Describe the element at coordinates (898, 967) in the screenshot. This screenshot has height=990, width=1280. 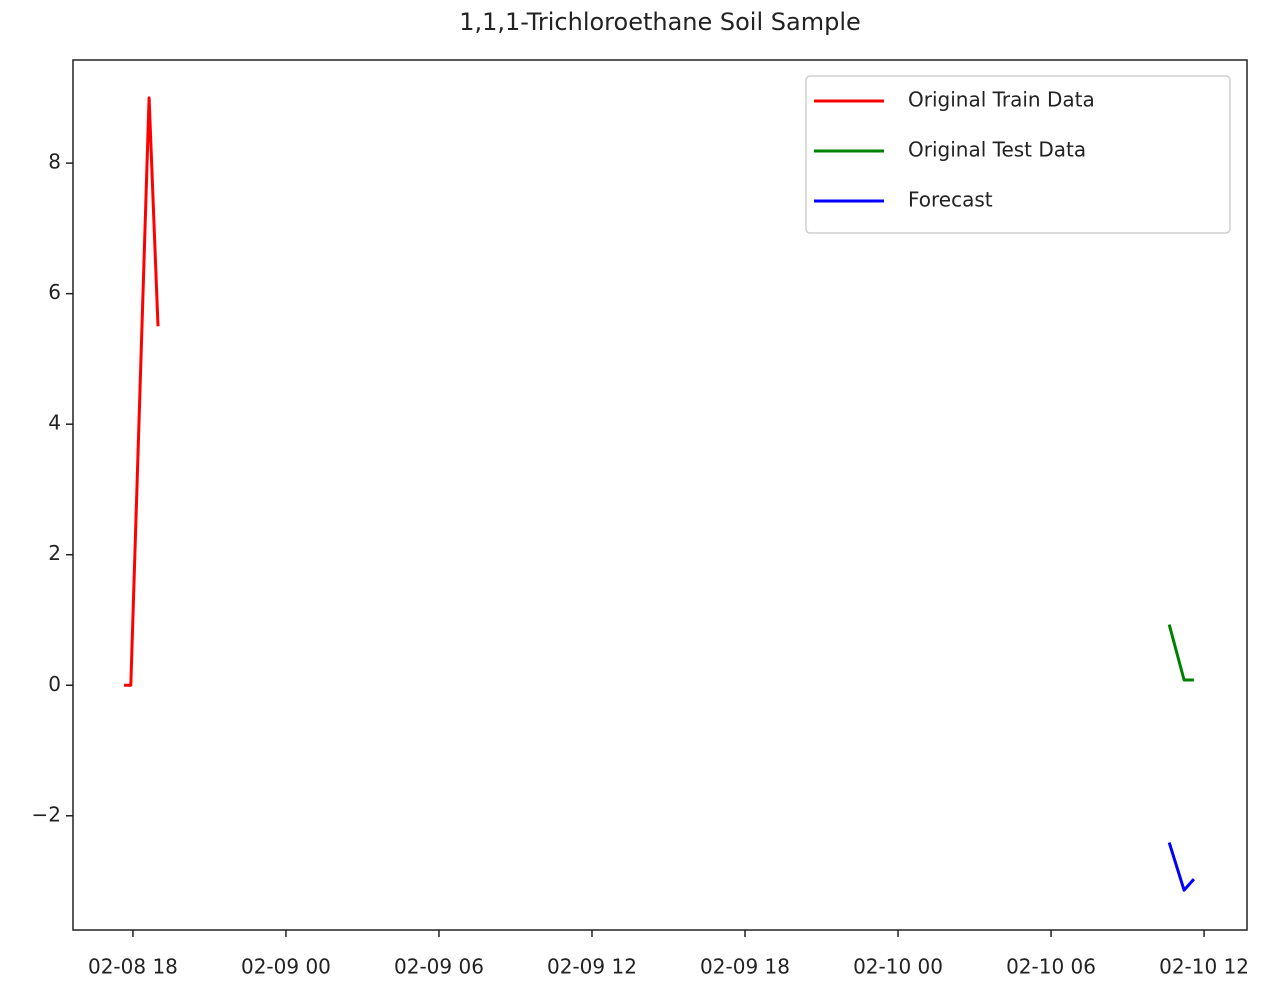
I see `x-tick-label: 02-10 00` at that location.